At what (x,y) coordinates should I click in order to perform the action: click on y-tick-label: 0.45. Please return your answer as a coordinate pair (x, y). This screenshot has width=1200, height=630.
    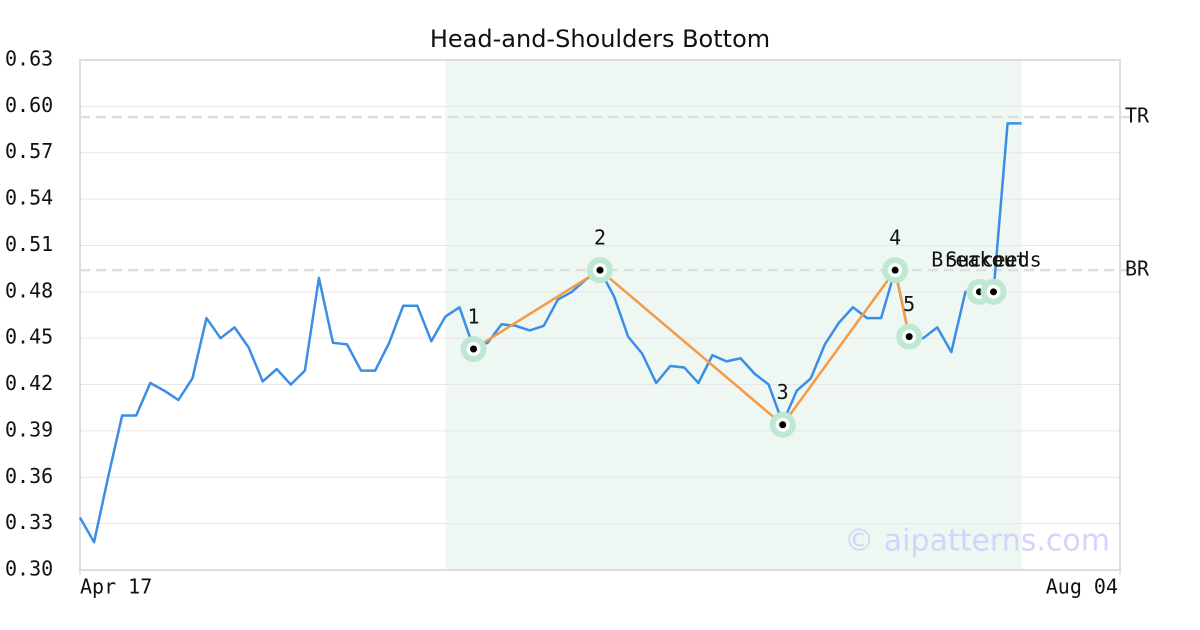
    Looking at the image, I should click on (29, 337).